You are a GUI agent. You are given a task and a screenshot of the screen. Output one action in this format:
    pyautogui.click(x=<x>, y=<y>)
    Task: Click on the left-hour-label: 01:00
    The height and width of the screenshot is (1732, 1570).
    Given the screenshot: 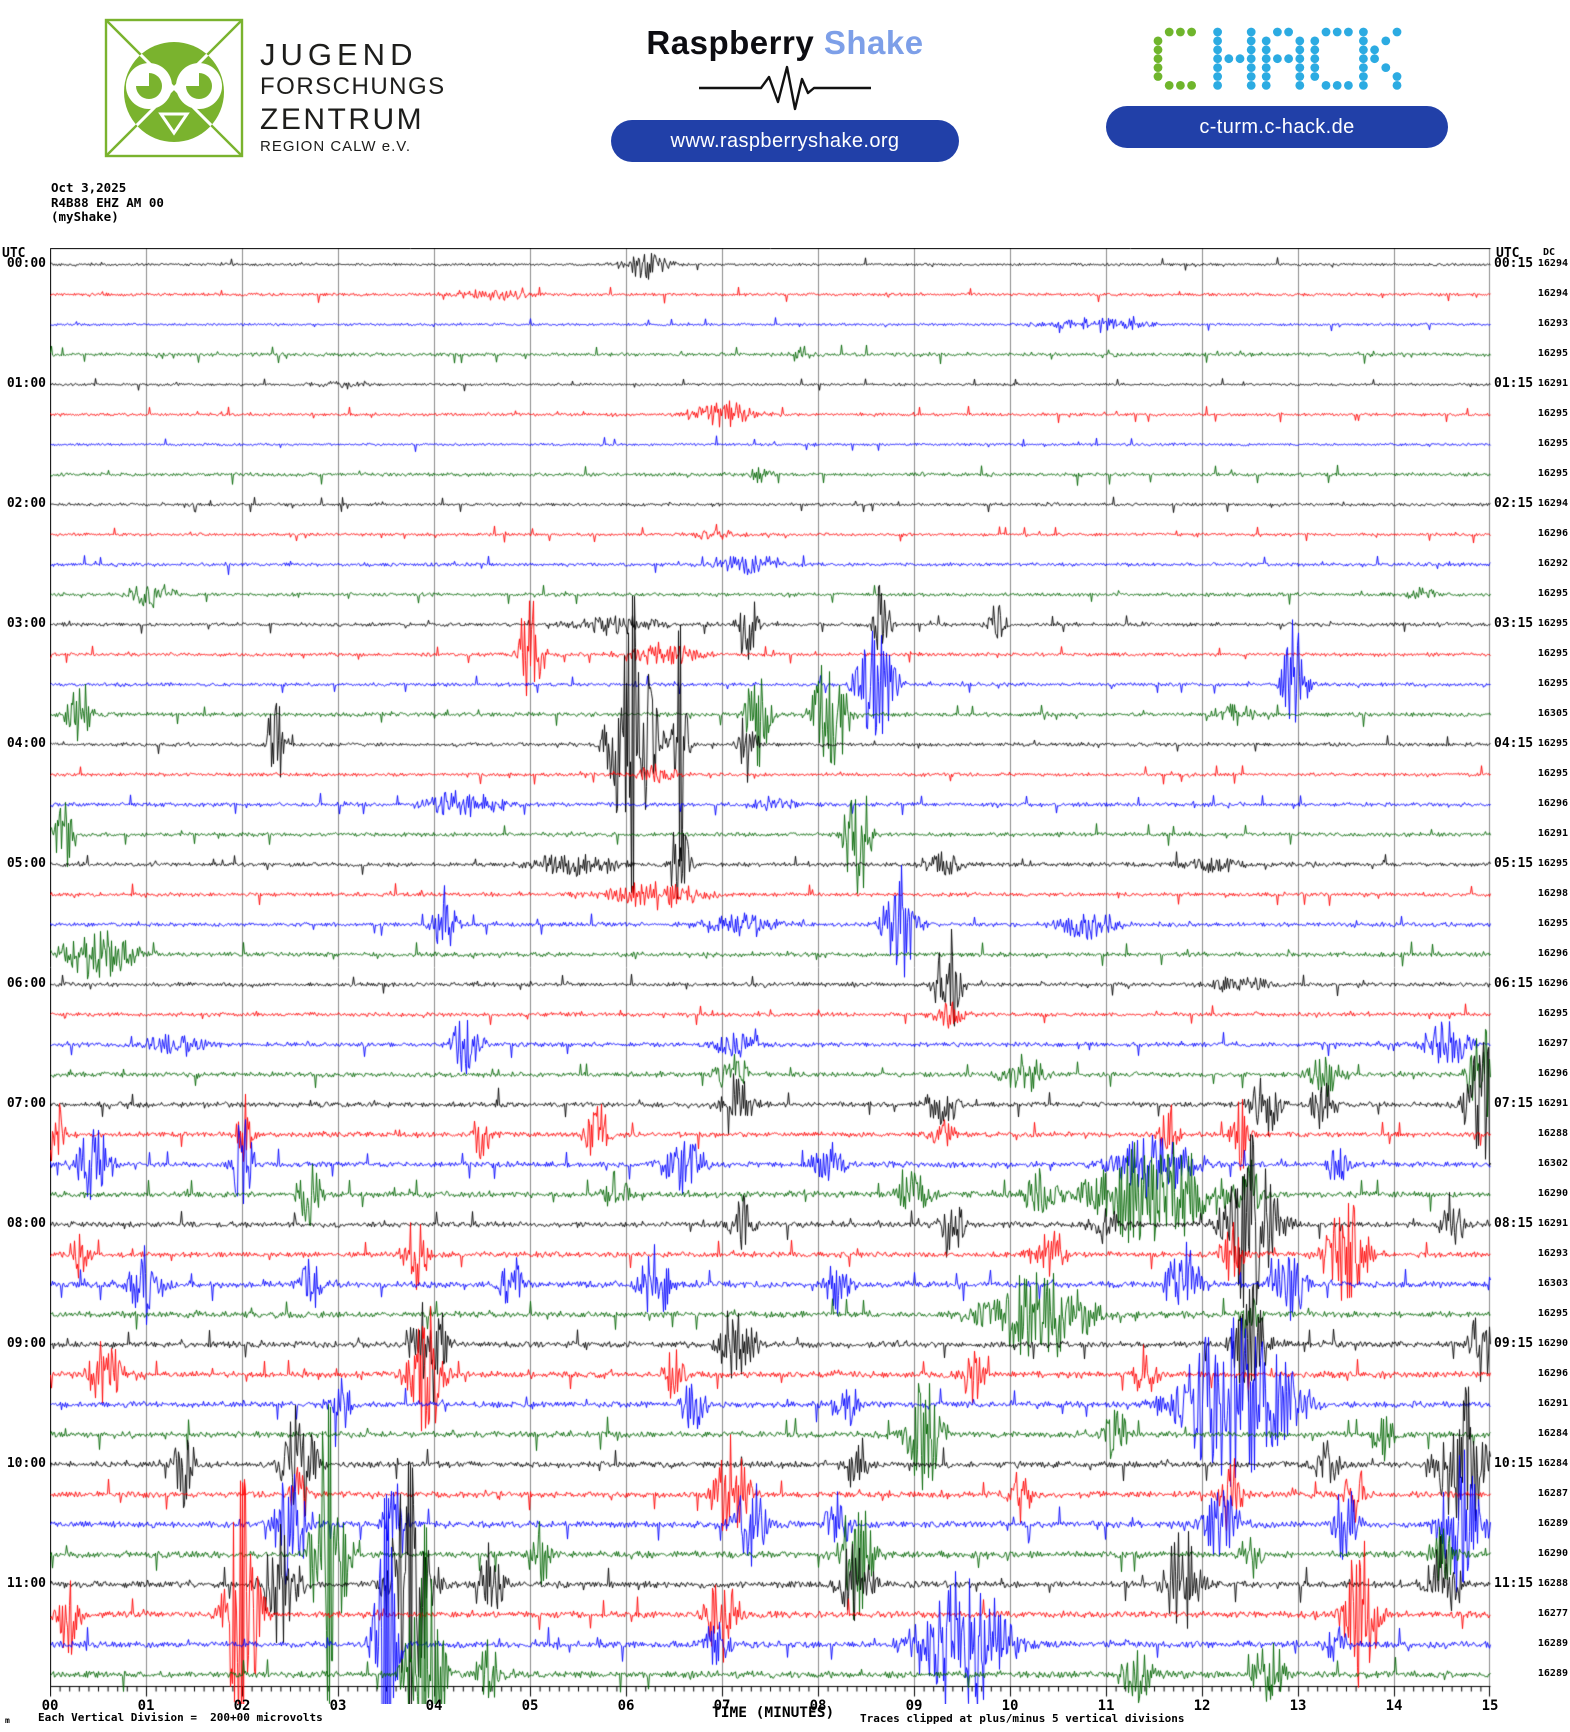 What is the action you would take?
    pyautogui.click(x=26, y=383)
    